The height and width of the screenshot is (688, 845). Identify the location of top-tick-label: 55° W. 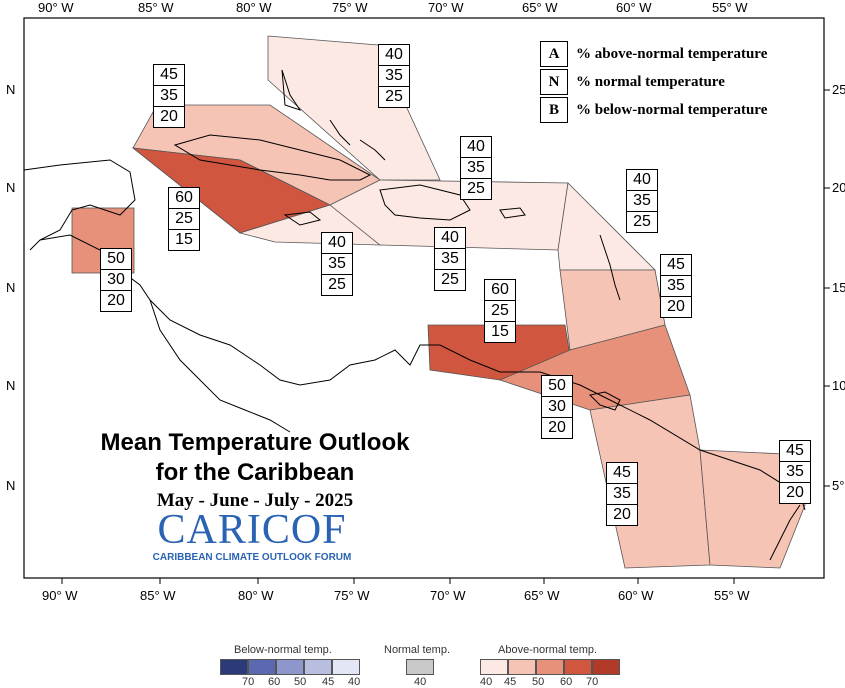
(730, 7).